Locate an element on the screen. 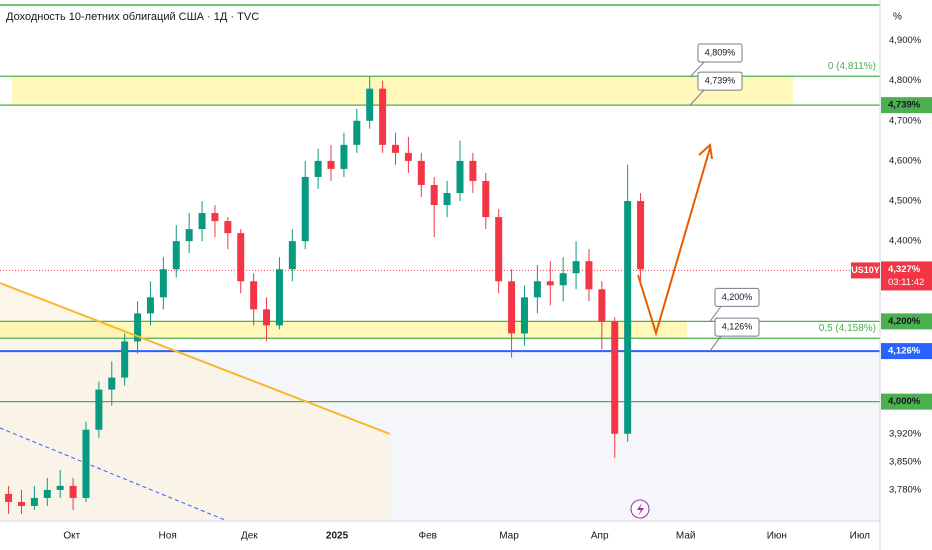 The image size is (932, 550). axis-badge-label: 4,000% is located at coordinates (904, 401).